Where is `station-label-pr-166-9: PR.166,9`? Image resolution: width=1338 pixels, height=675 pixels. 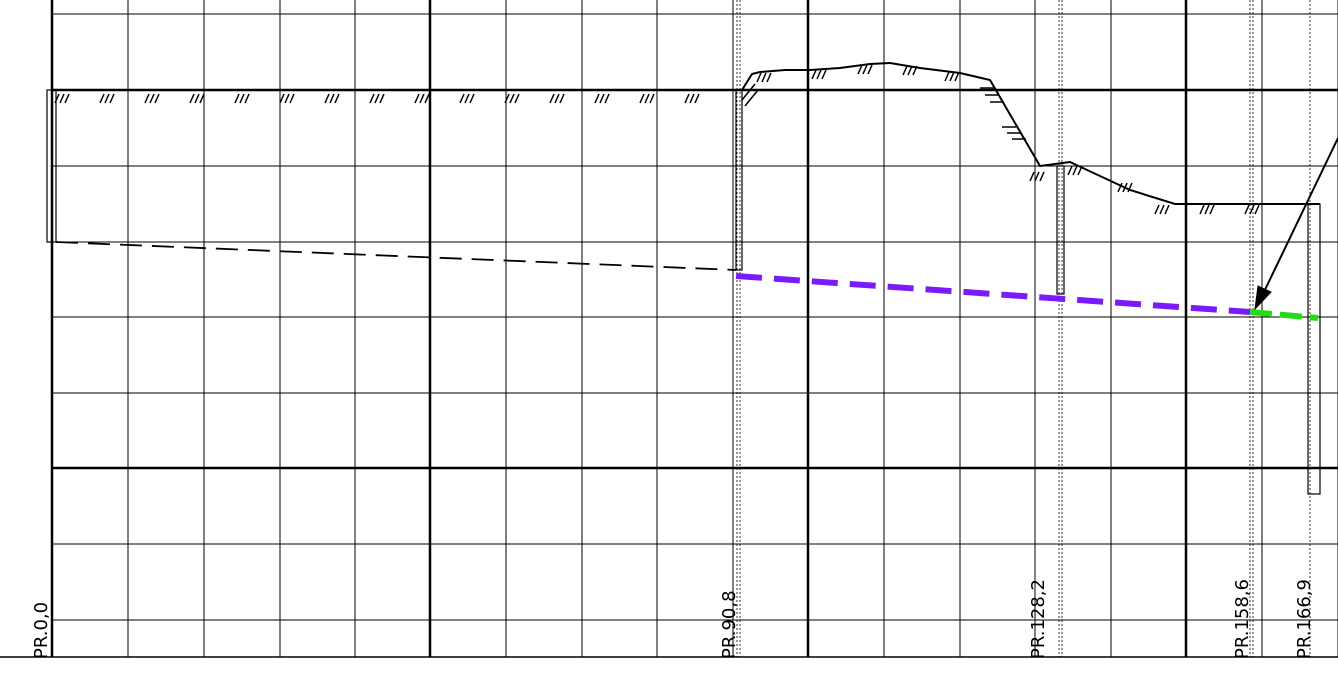
station-label-pr-166-9: PR.166,9 is located at coordinates (1304, 619).